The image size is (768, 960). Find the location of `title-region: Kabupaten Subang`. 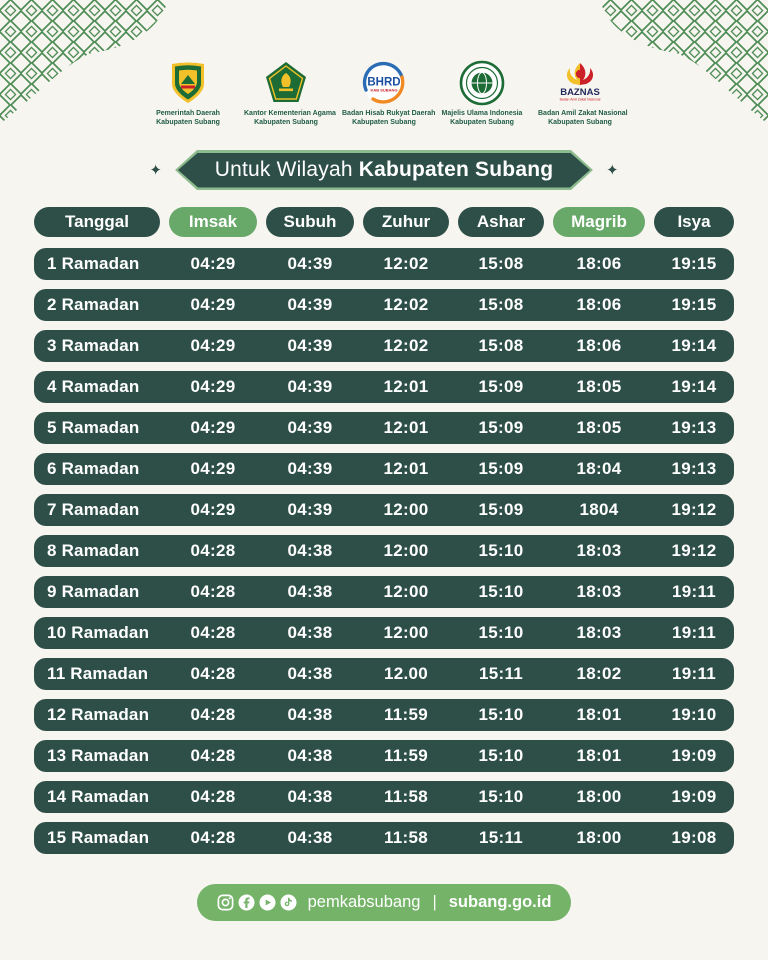

title-region: Kabupaten Subang is located at coordinates (456, 169).